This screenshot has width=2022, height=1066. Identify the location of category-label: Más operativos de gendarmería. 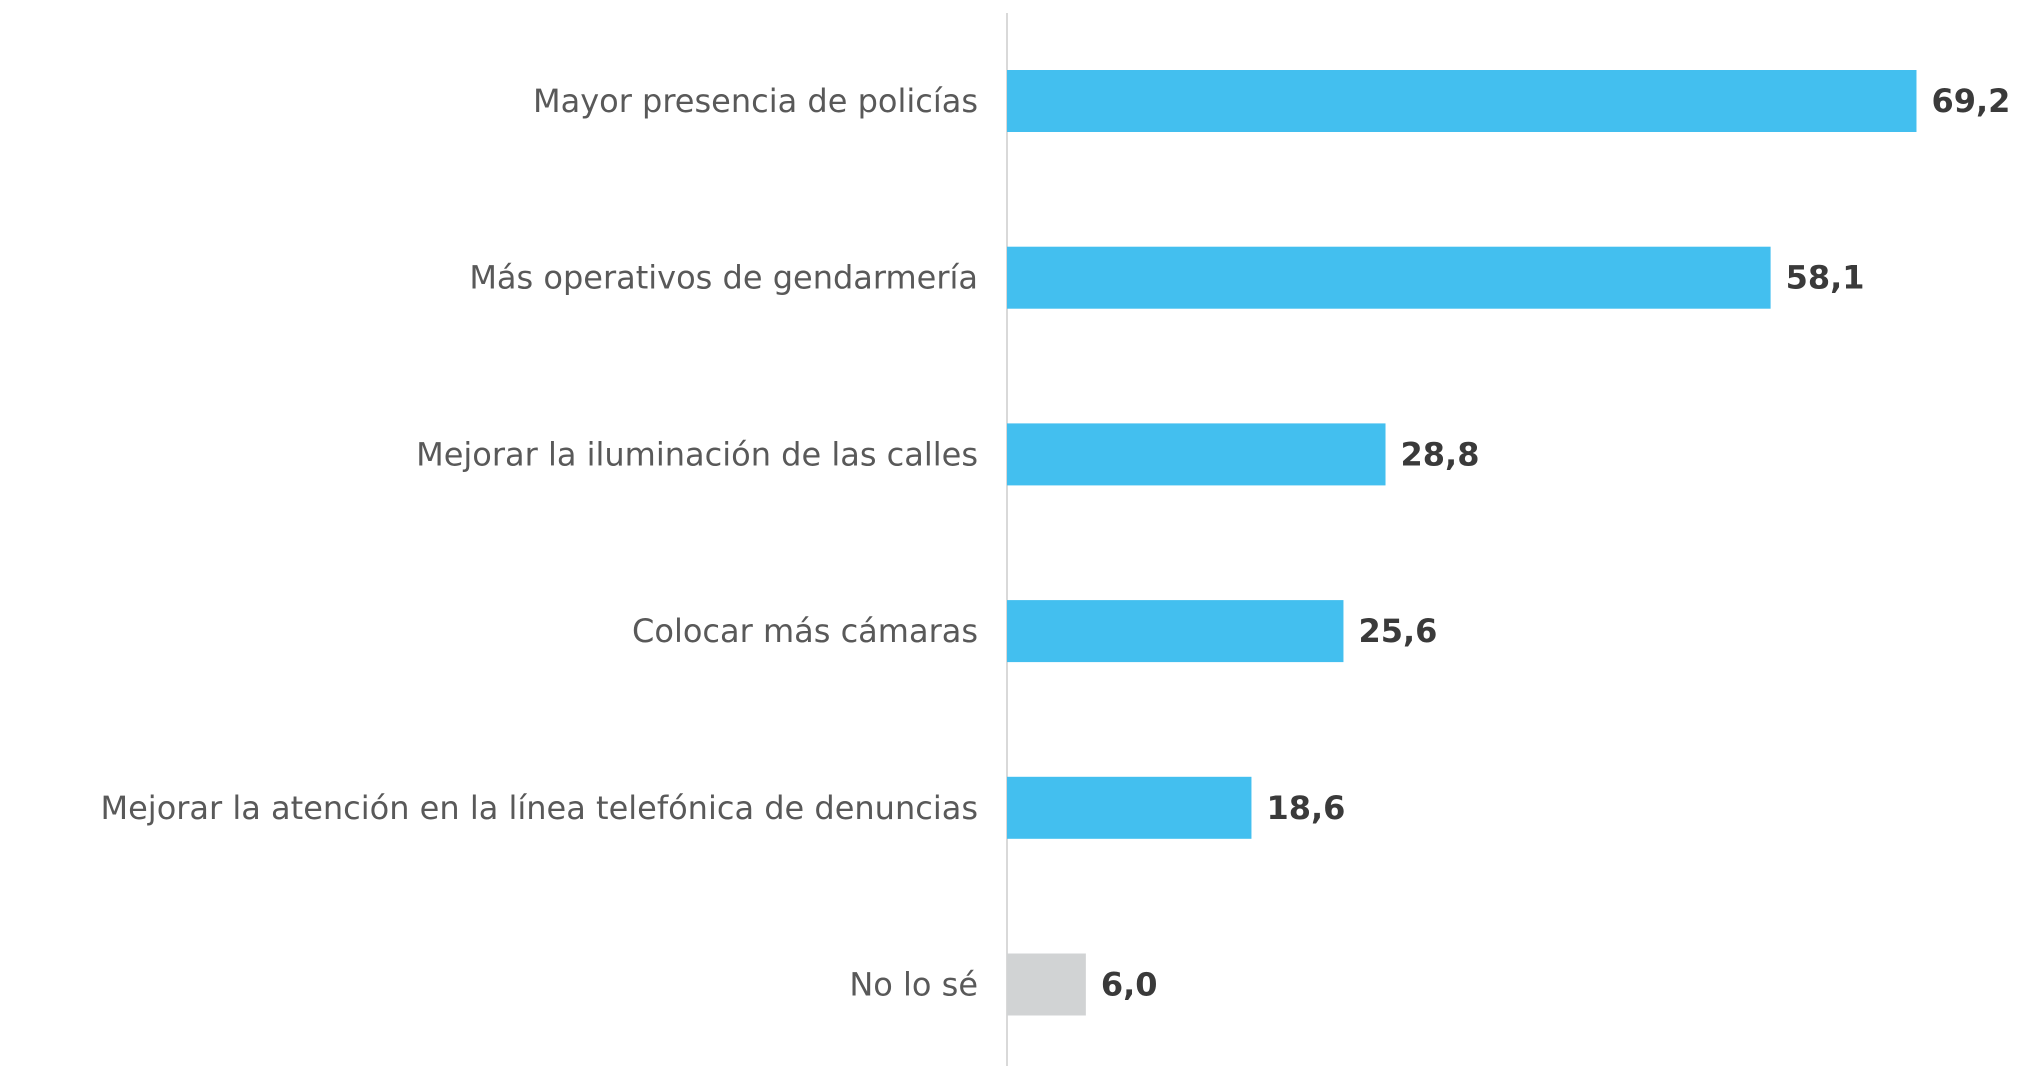
(723, 278).